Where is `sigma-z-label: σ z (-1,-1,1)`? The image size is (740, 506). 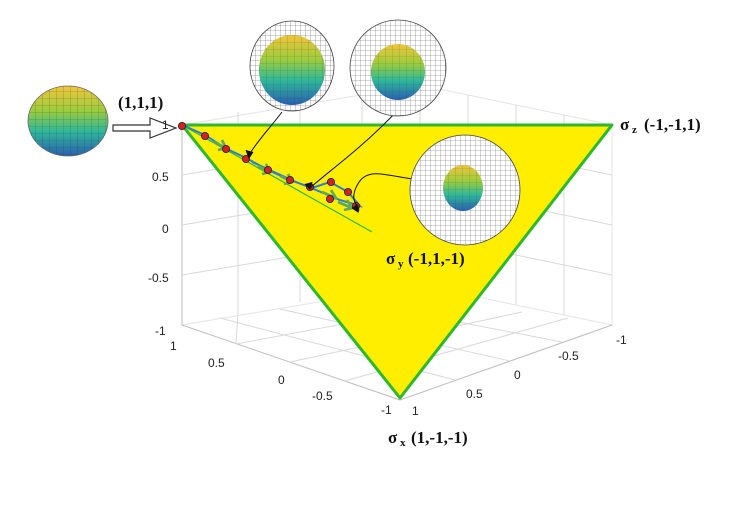
sigma-z-label: σ z (-1,-1,1) is located at coordinates (660, 125).